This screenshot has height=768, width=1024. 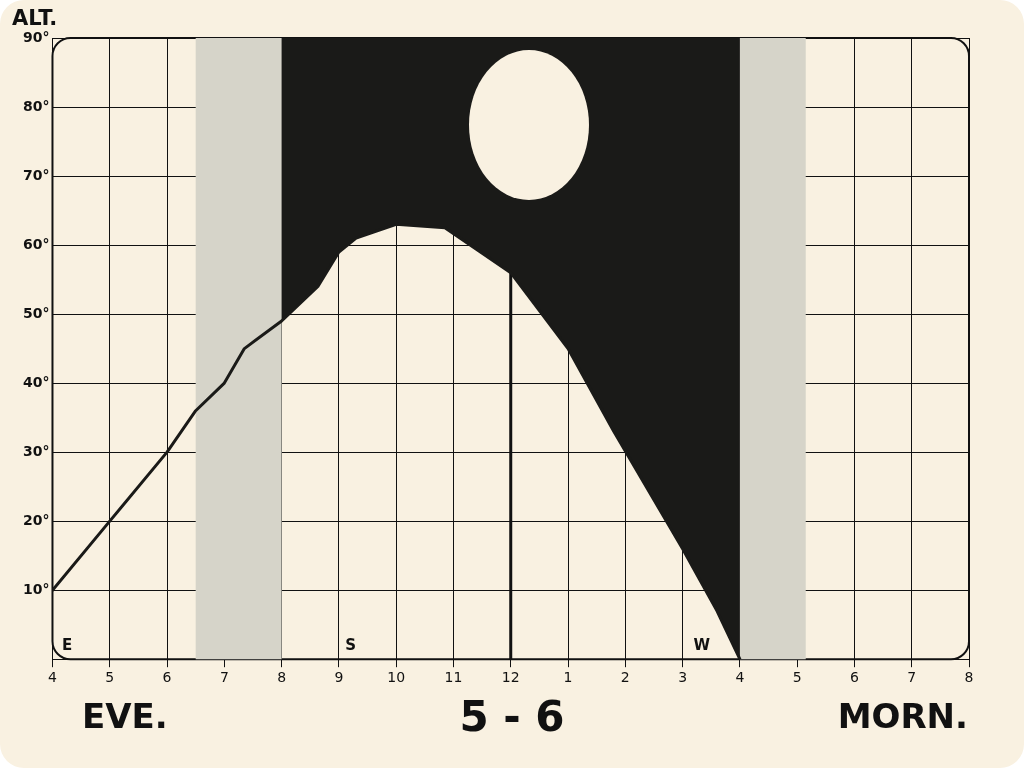 What do you see at coordinates (36, 312) in the screenshot?
I see `y-tick-label: 50°` at bounding box center [36, 312].